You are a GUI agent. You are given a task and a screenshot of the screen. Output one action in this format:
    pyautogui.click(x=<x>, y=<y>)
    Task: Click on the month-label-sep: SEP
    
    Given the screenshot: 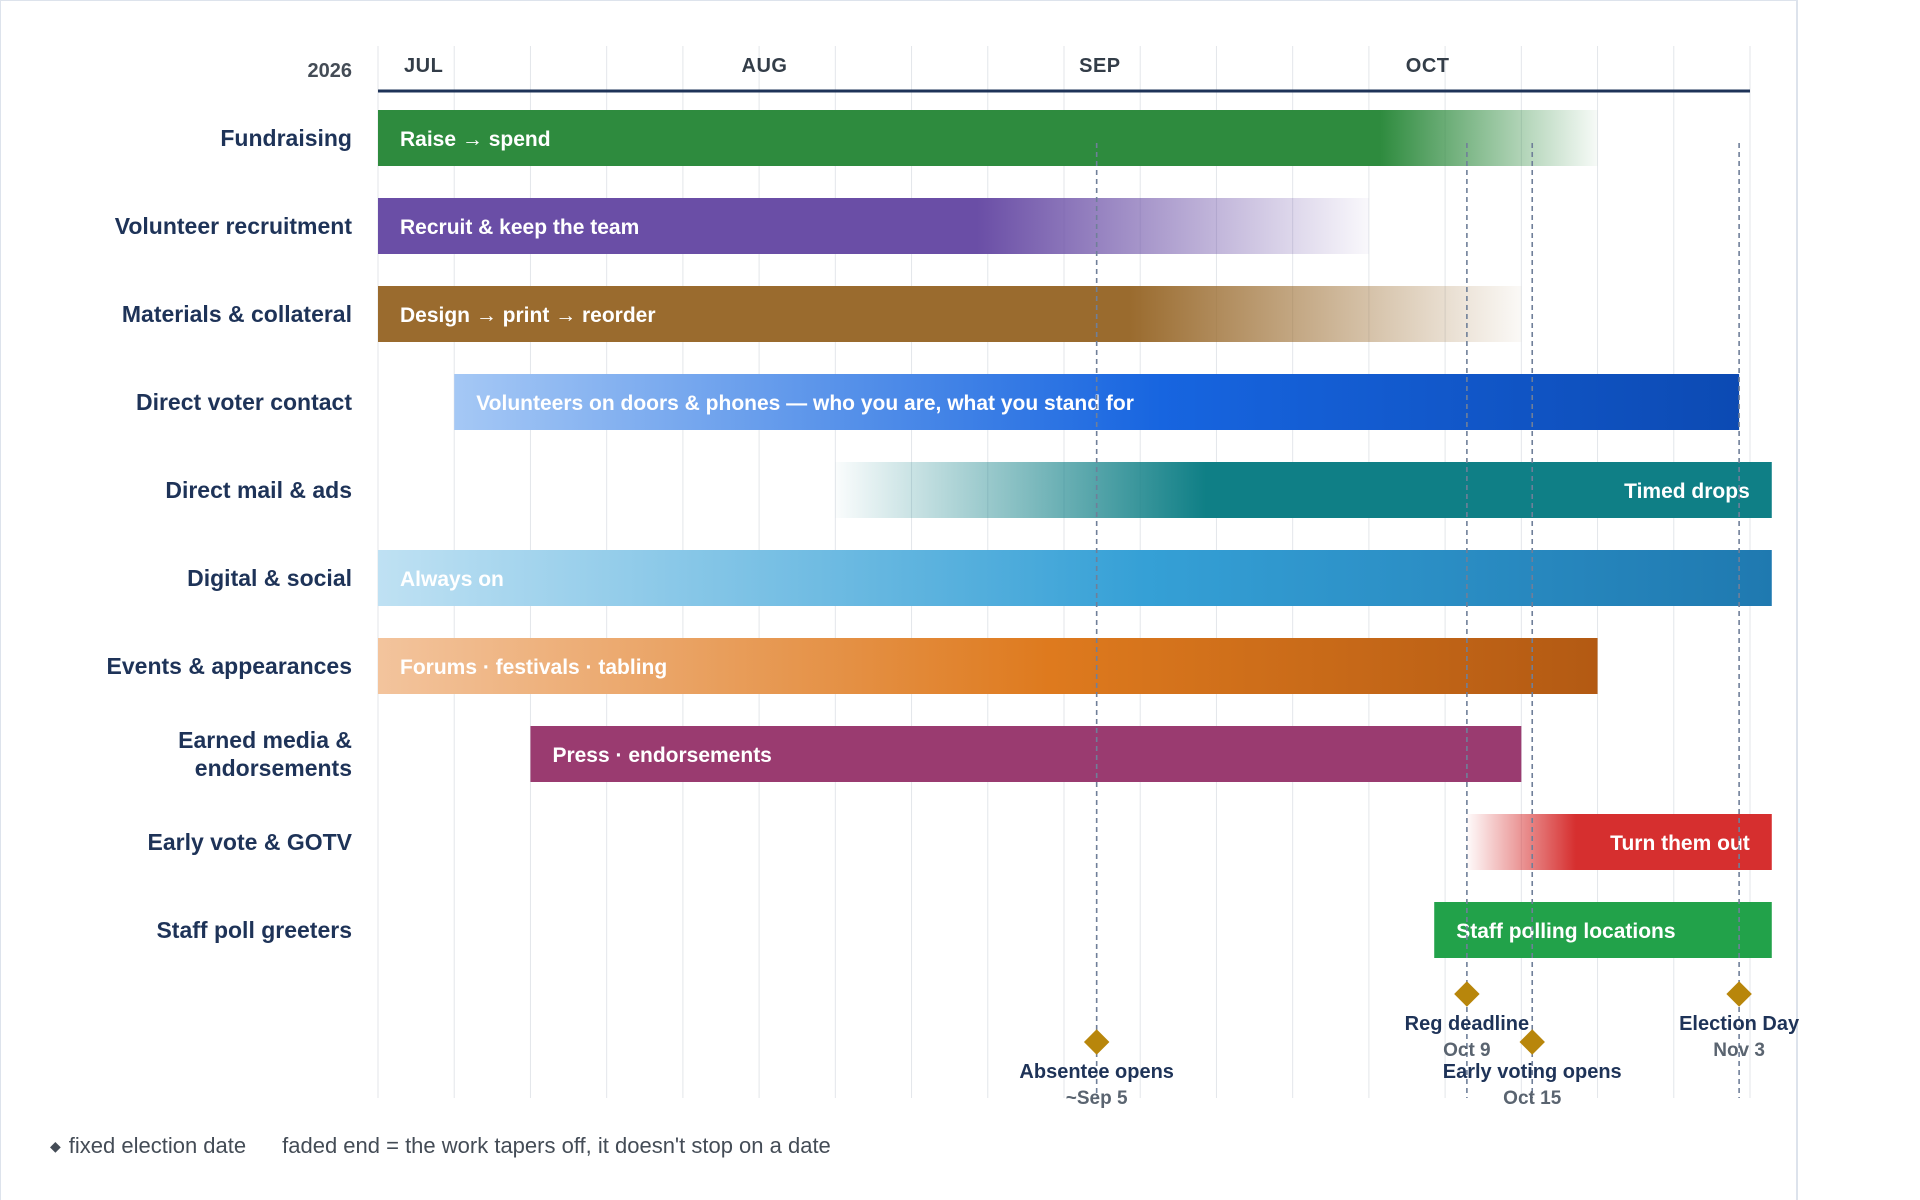 What is the action you would take?
    pyautogui.click(x=1100, y=66)
    